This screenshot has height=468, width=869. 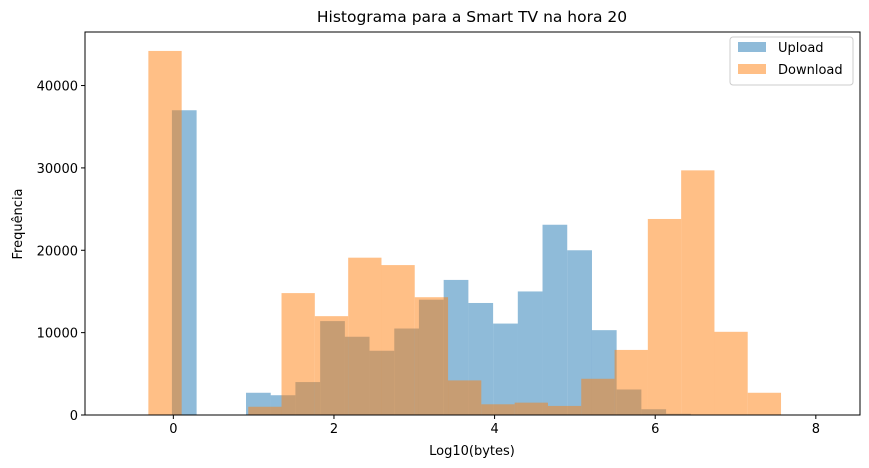 I want to click on y-axis-label: Frequência, so click(x=18, y=223).